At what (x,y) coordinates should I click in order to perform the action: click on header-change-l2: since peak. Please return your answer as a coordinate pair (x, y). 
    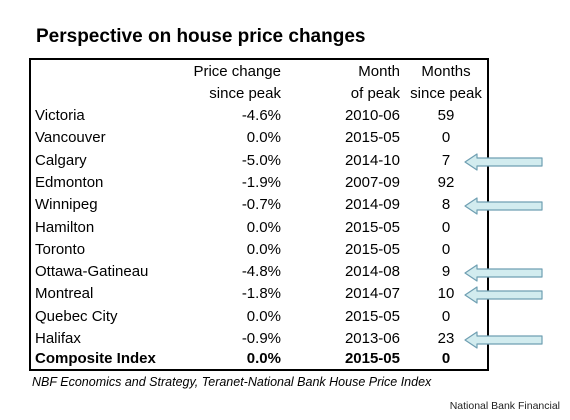
    Looking at the image, I should click on (245, 93).